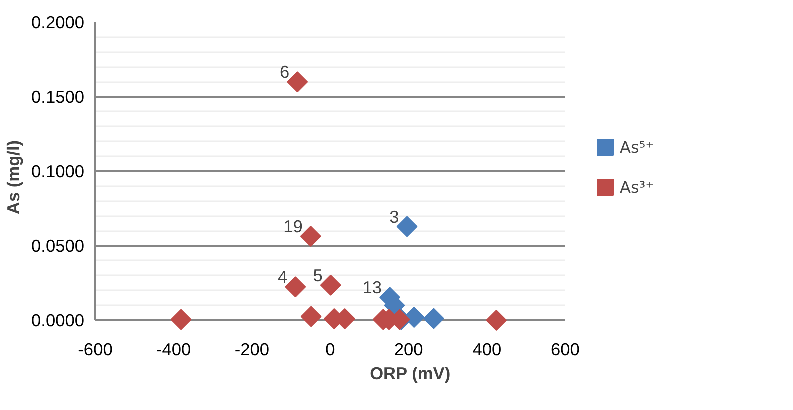 The height and width of the screenshot is (410, 793). Describe the element at coordinates (372, 288) in the screenshot. I see `annotation: 13` at that location.